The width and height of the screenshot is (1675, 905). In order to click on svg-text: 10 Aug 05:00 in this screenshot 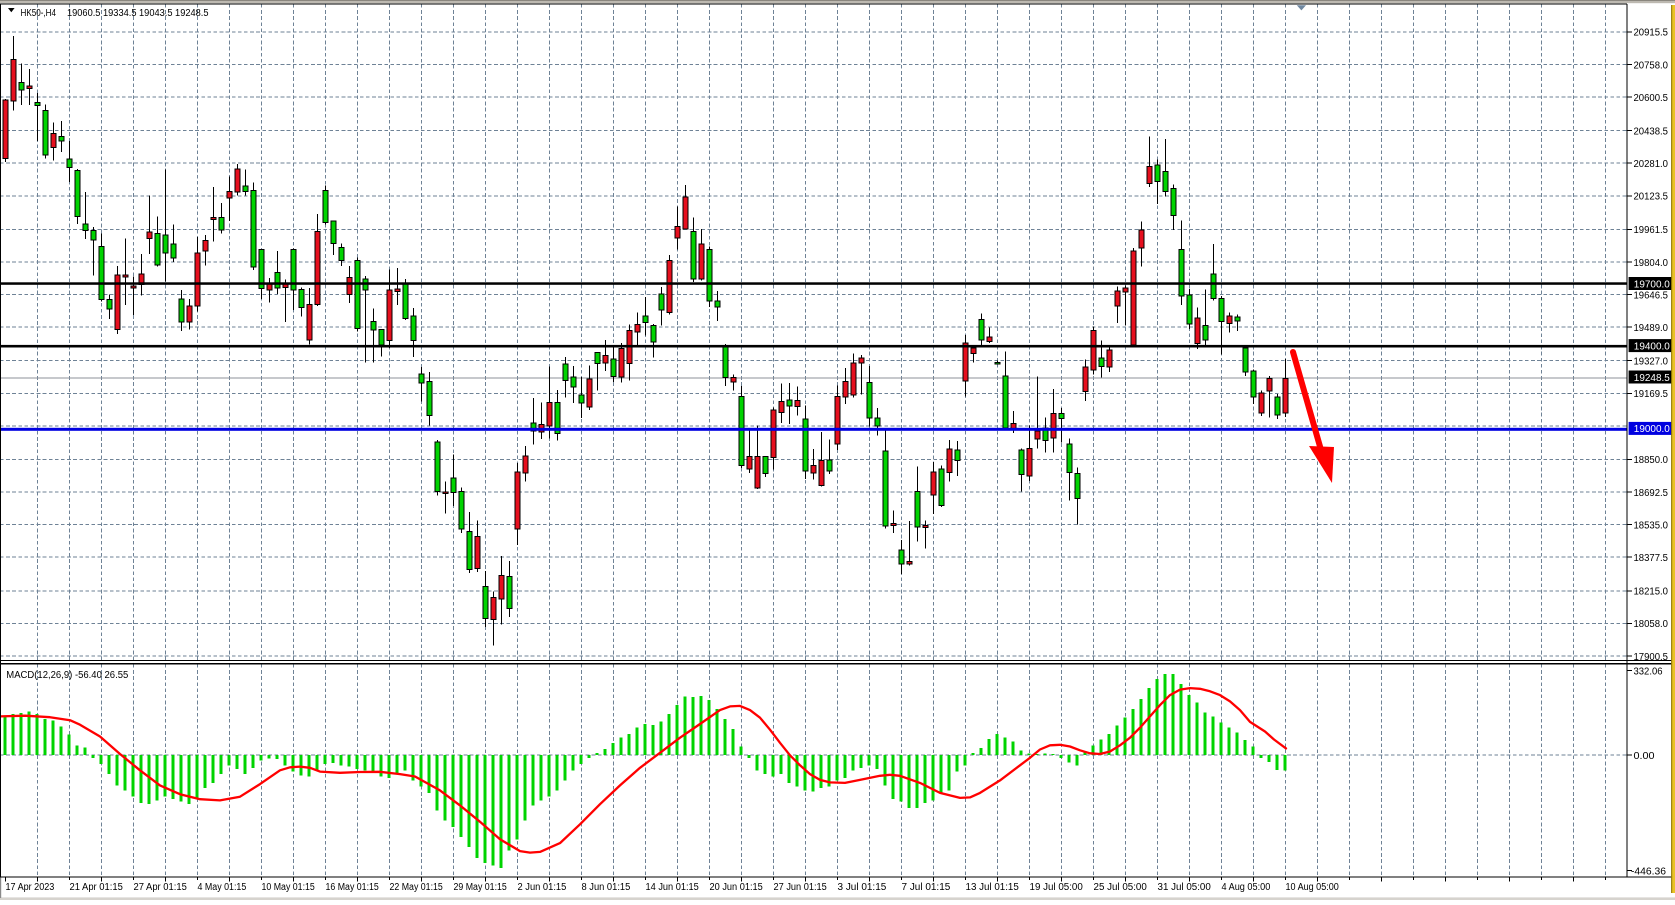, I will do `click(1313, 887)`.